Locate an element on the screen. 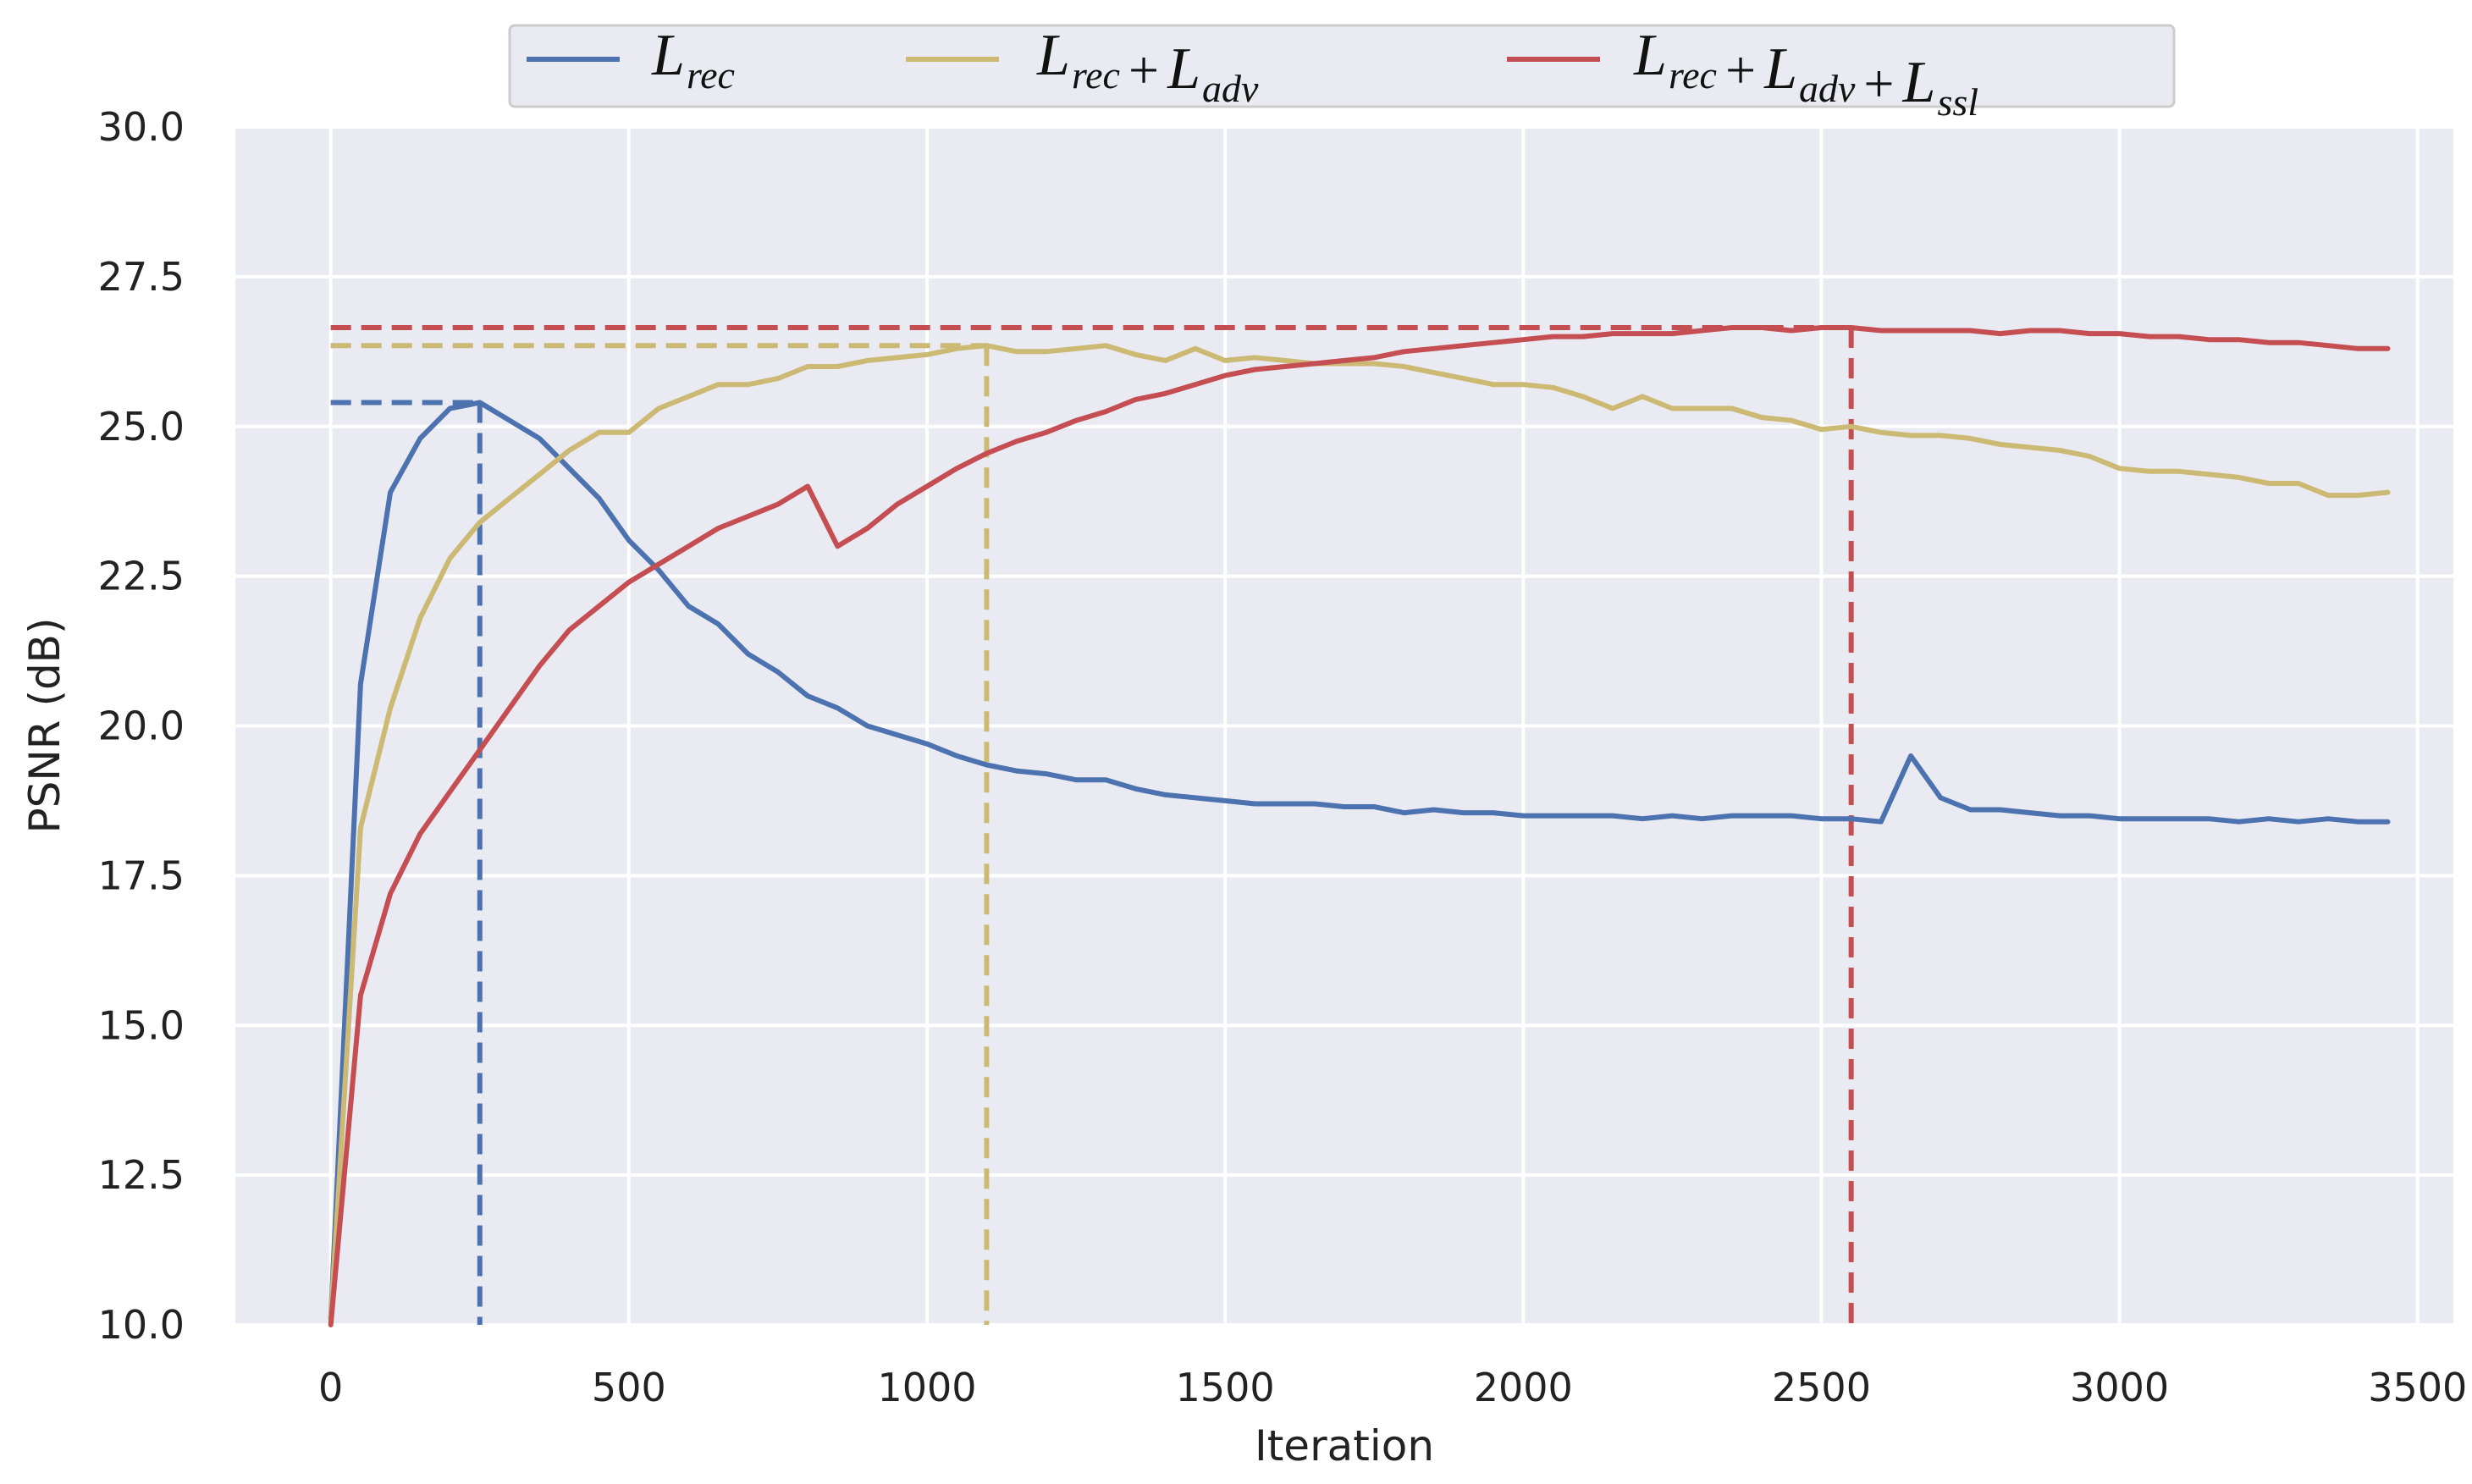 Image resolution: width=2472 pixels, height=1484 pixels. legend-label: Lrec + Ladv is located at coordinates (1147, 66).